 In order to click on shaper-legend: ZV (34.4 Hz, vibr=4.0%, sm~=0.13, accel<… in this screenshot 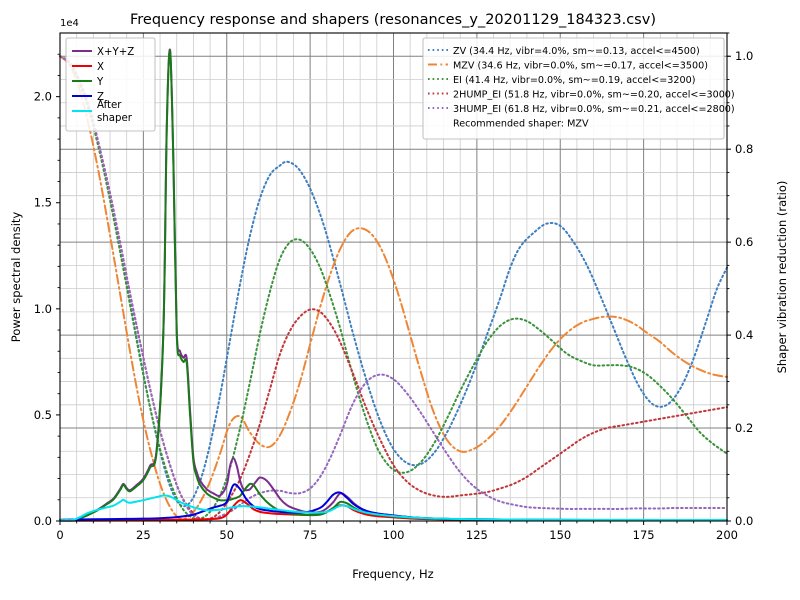, I will do `click(578, 88)`.